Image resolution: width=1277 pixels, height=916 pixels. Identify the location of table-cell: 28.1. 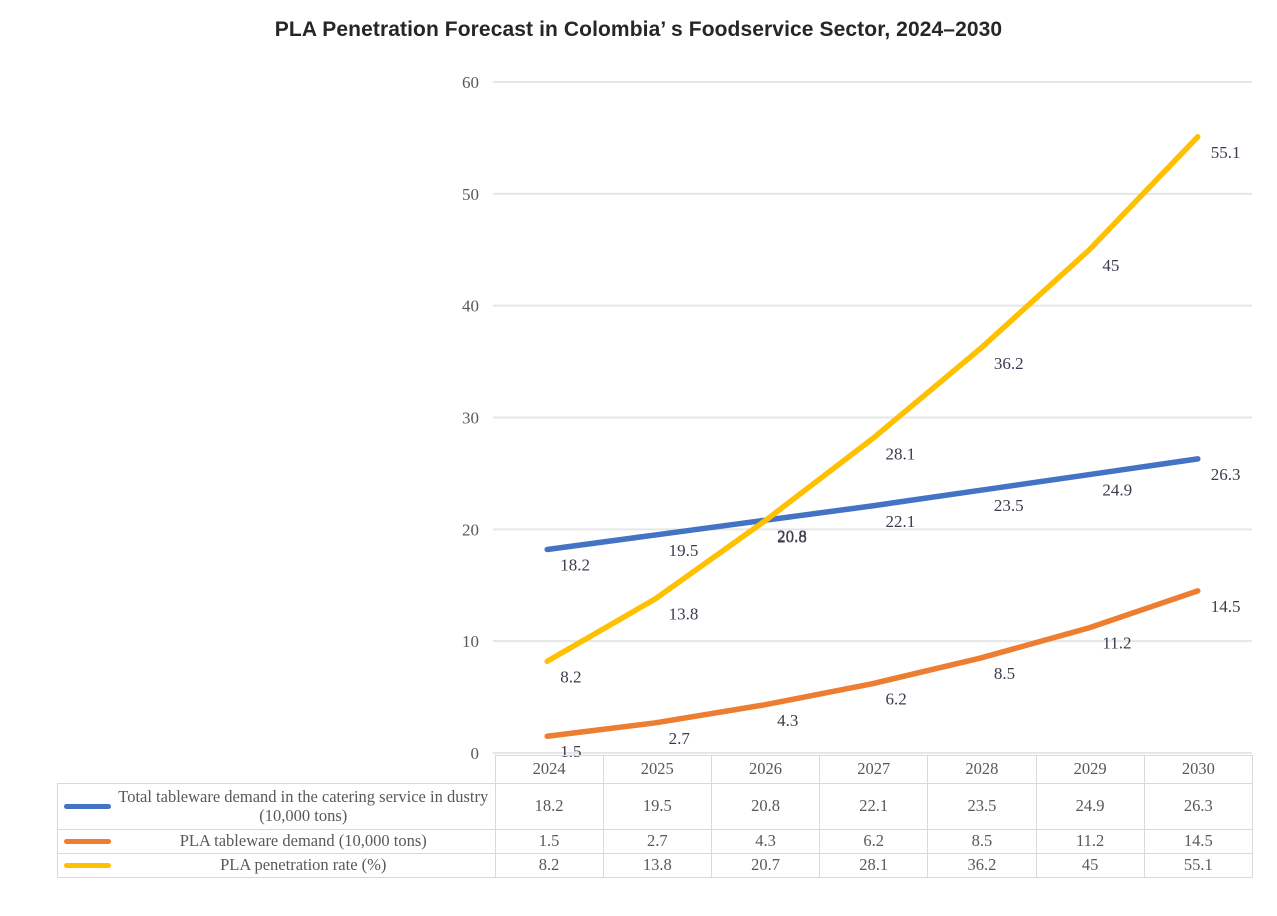
(874, 865).